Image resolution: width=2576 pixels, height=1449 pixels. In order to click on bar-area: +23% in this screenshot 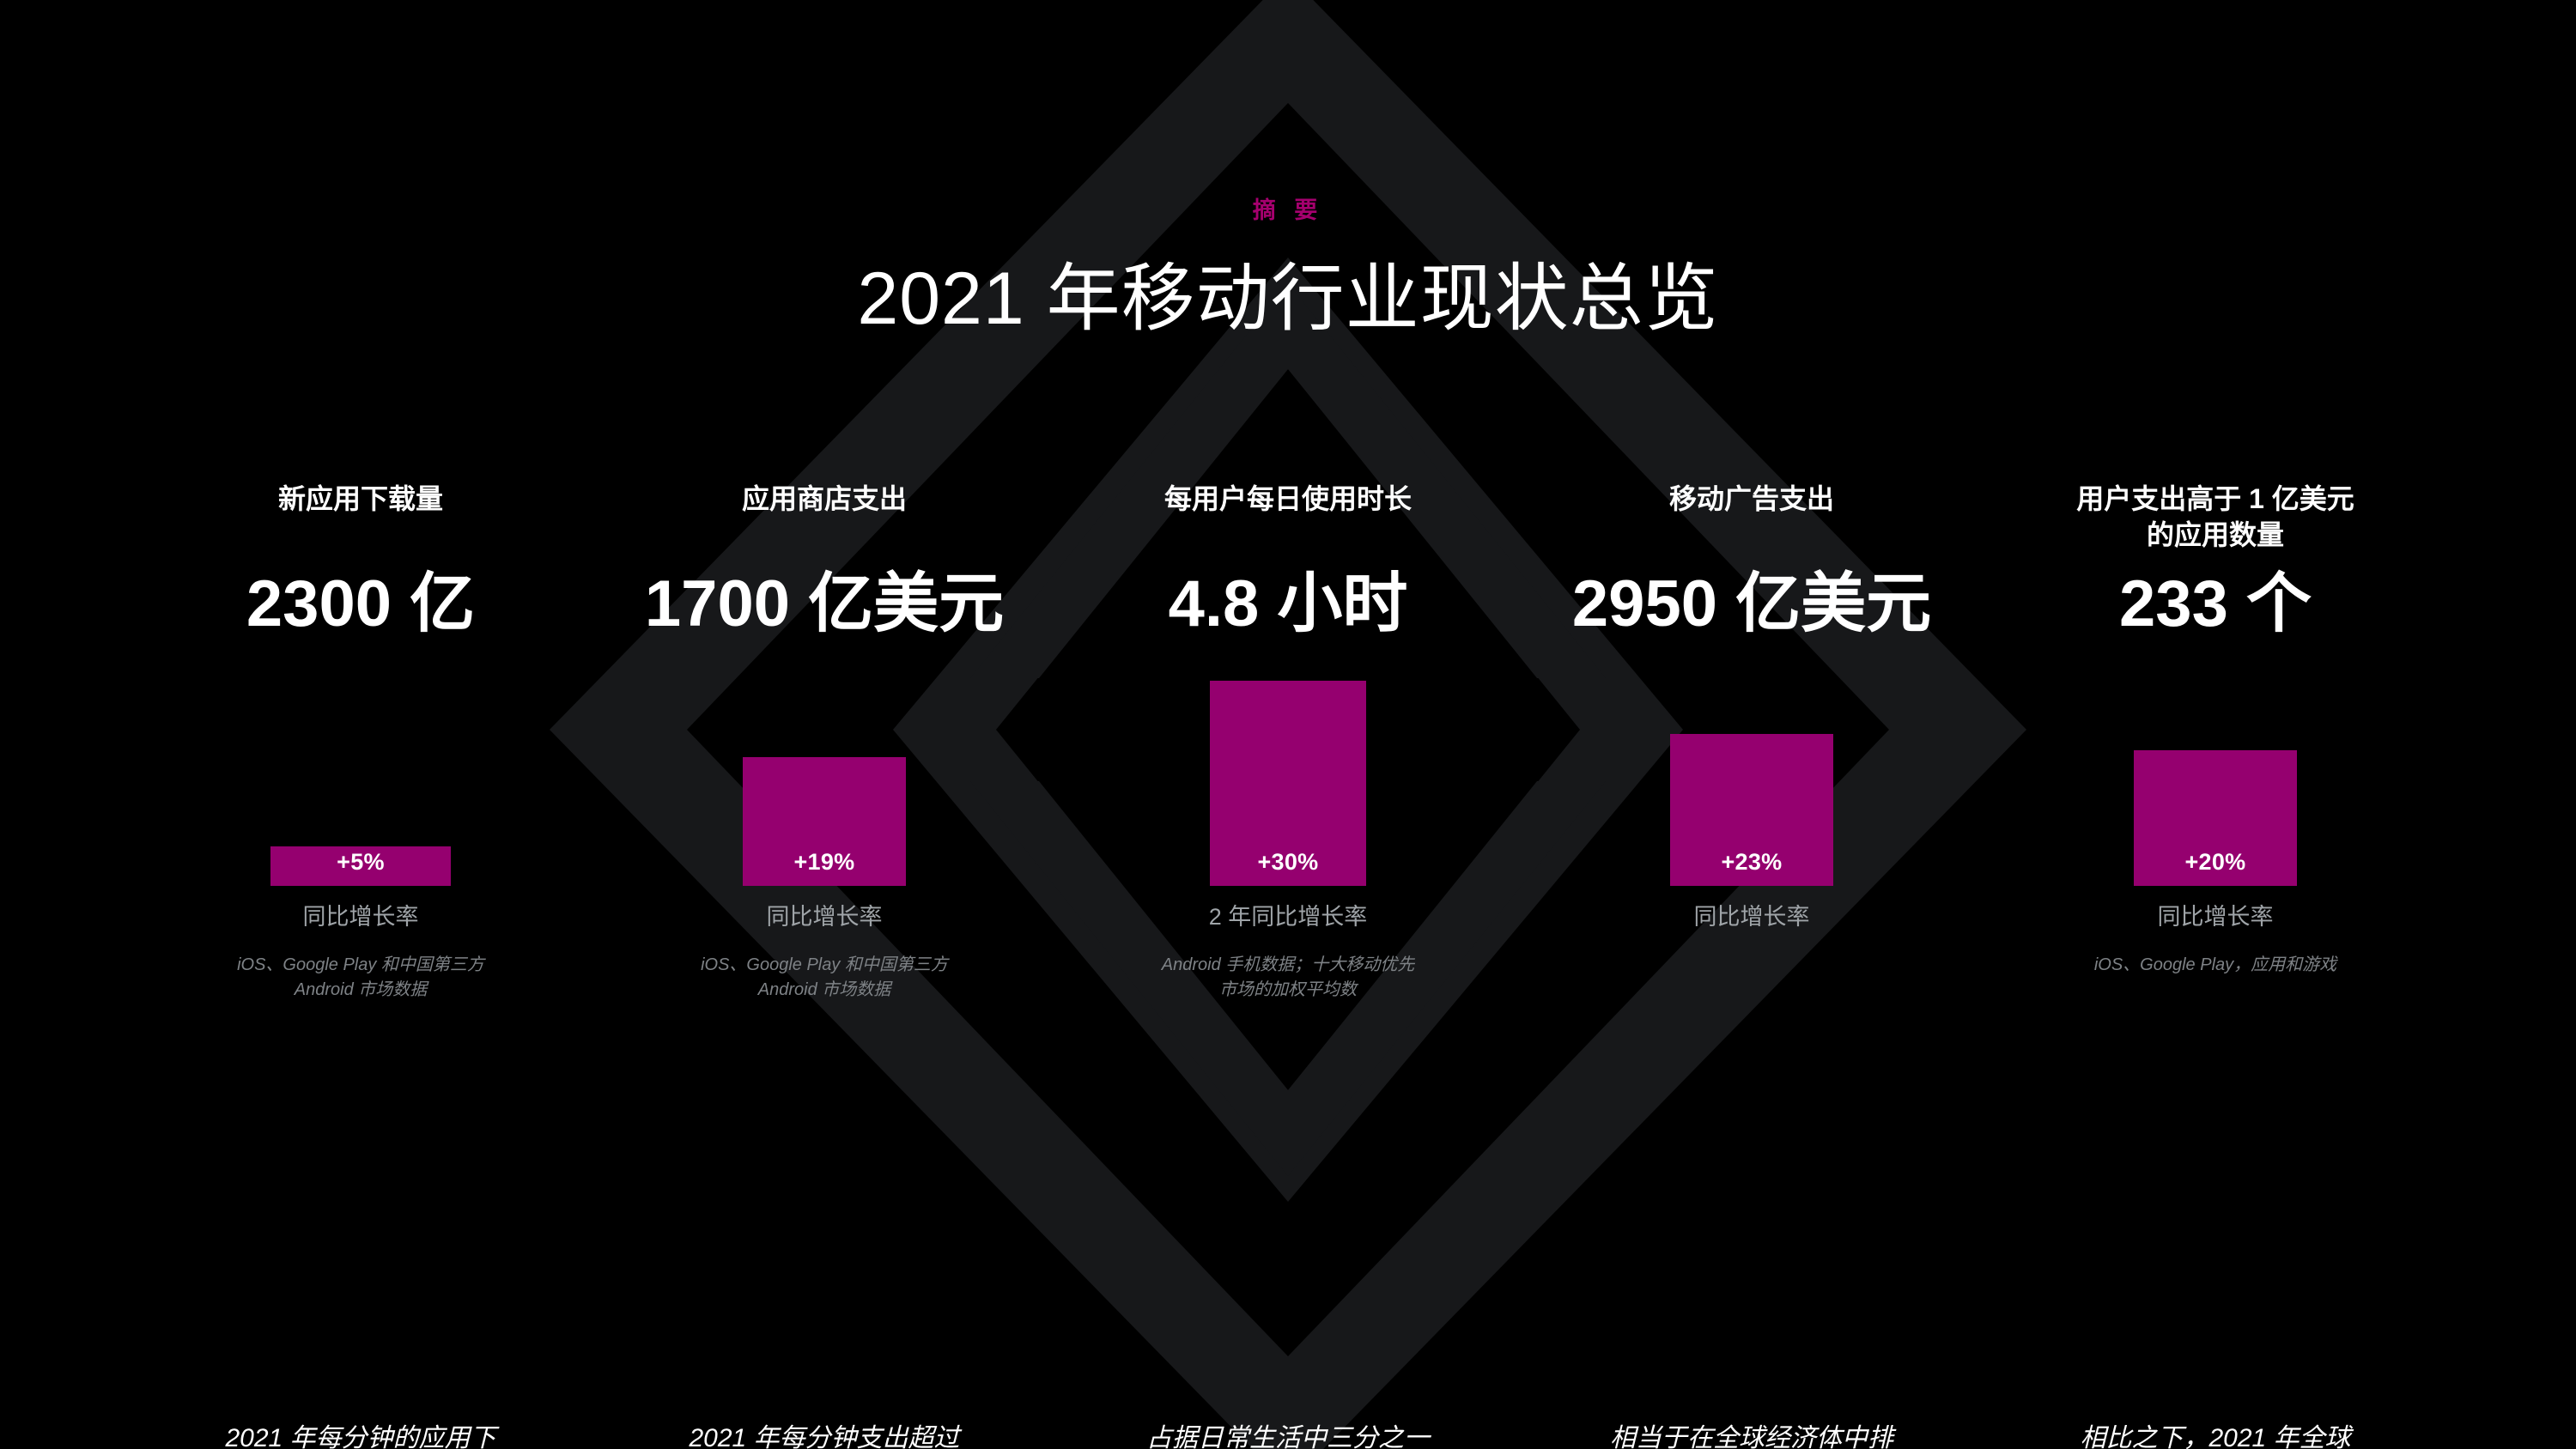, I will do `click(1752, 778)`.